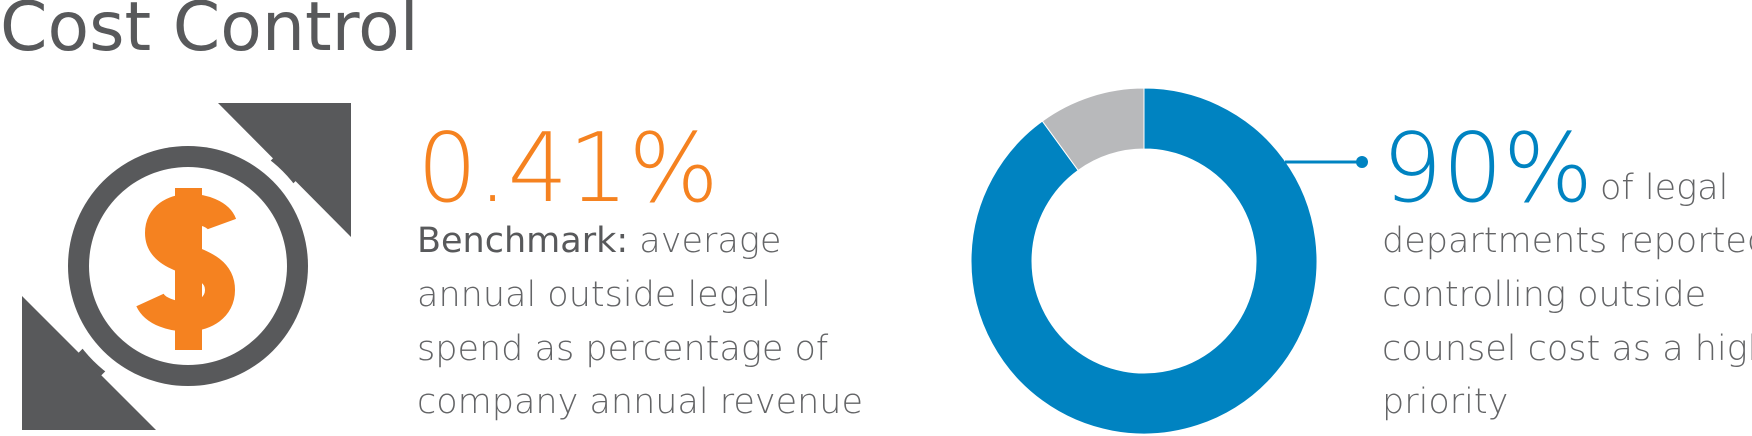  I want to click on benchmark-line: Benchmark: average, so click(599, 241).